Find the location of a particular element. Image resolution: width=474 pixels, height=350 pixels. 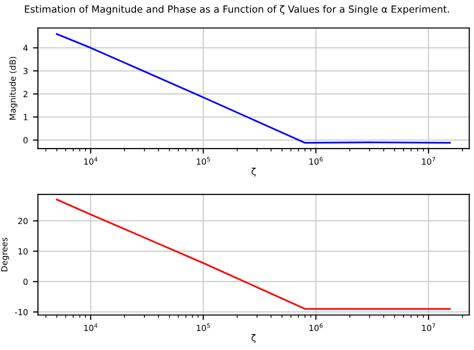

y-tick-label: 2 is located at coordinates (26, 94).